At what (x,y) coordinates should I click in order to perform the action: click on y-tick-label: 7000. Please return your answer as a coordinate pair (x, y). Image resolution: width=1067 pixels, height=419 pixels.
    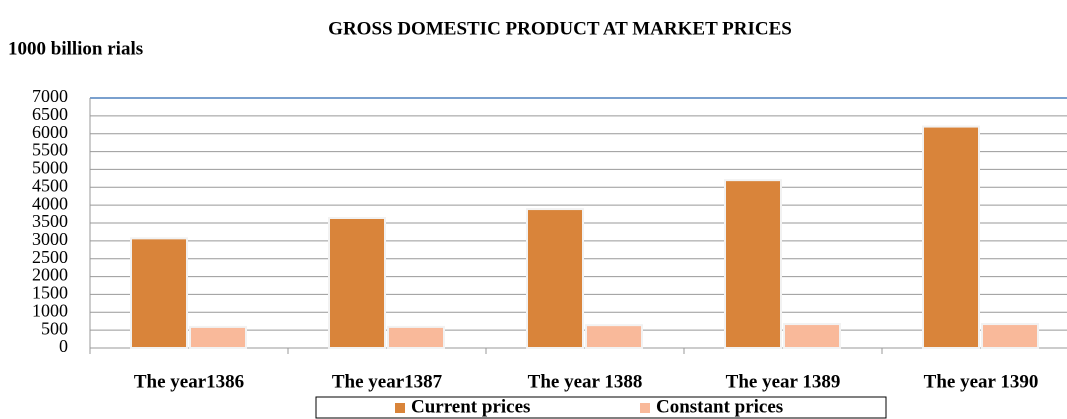
    Looking at the image, I should click on (50, 96).